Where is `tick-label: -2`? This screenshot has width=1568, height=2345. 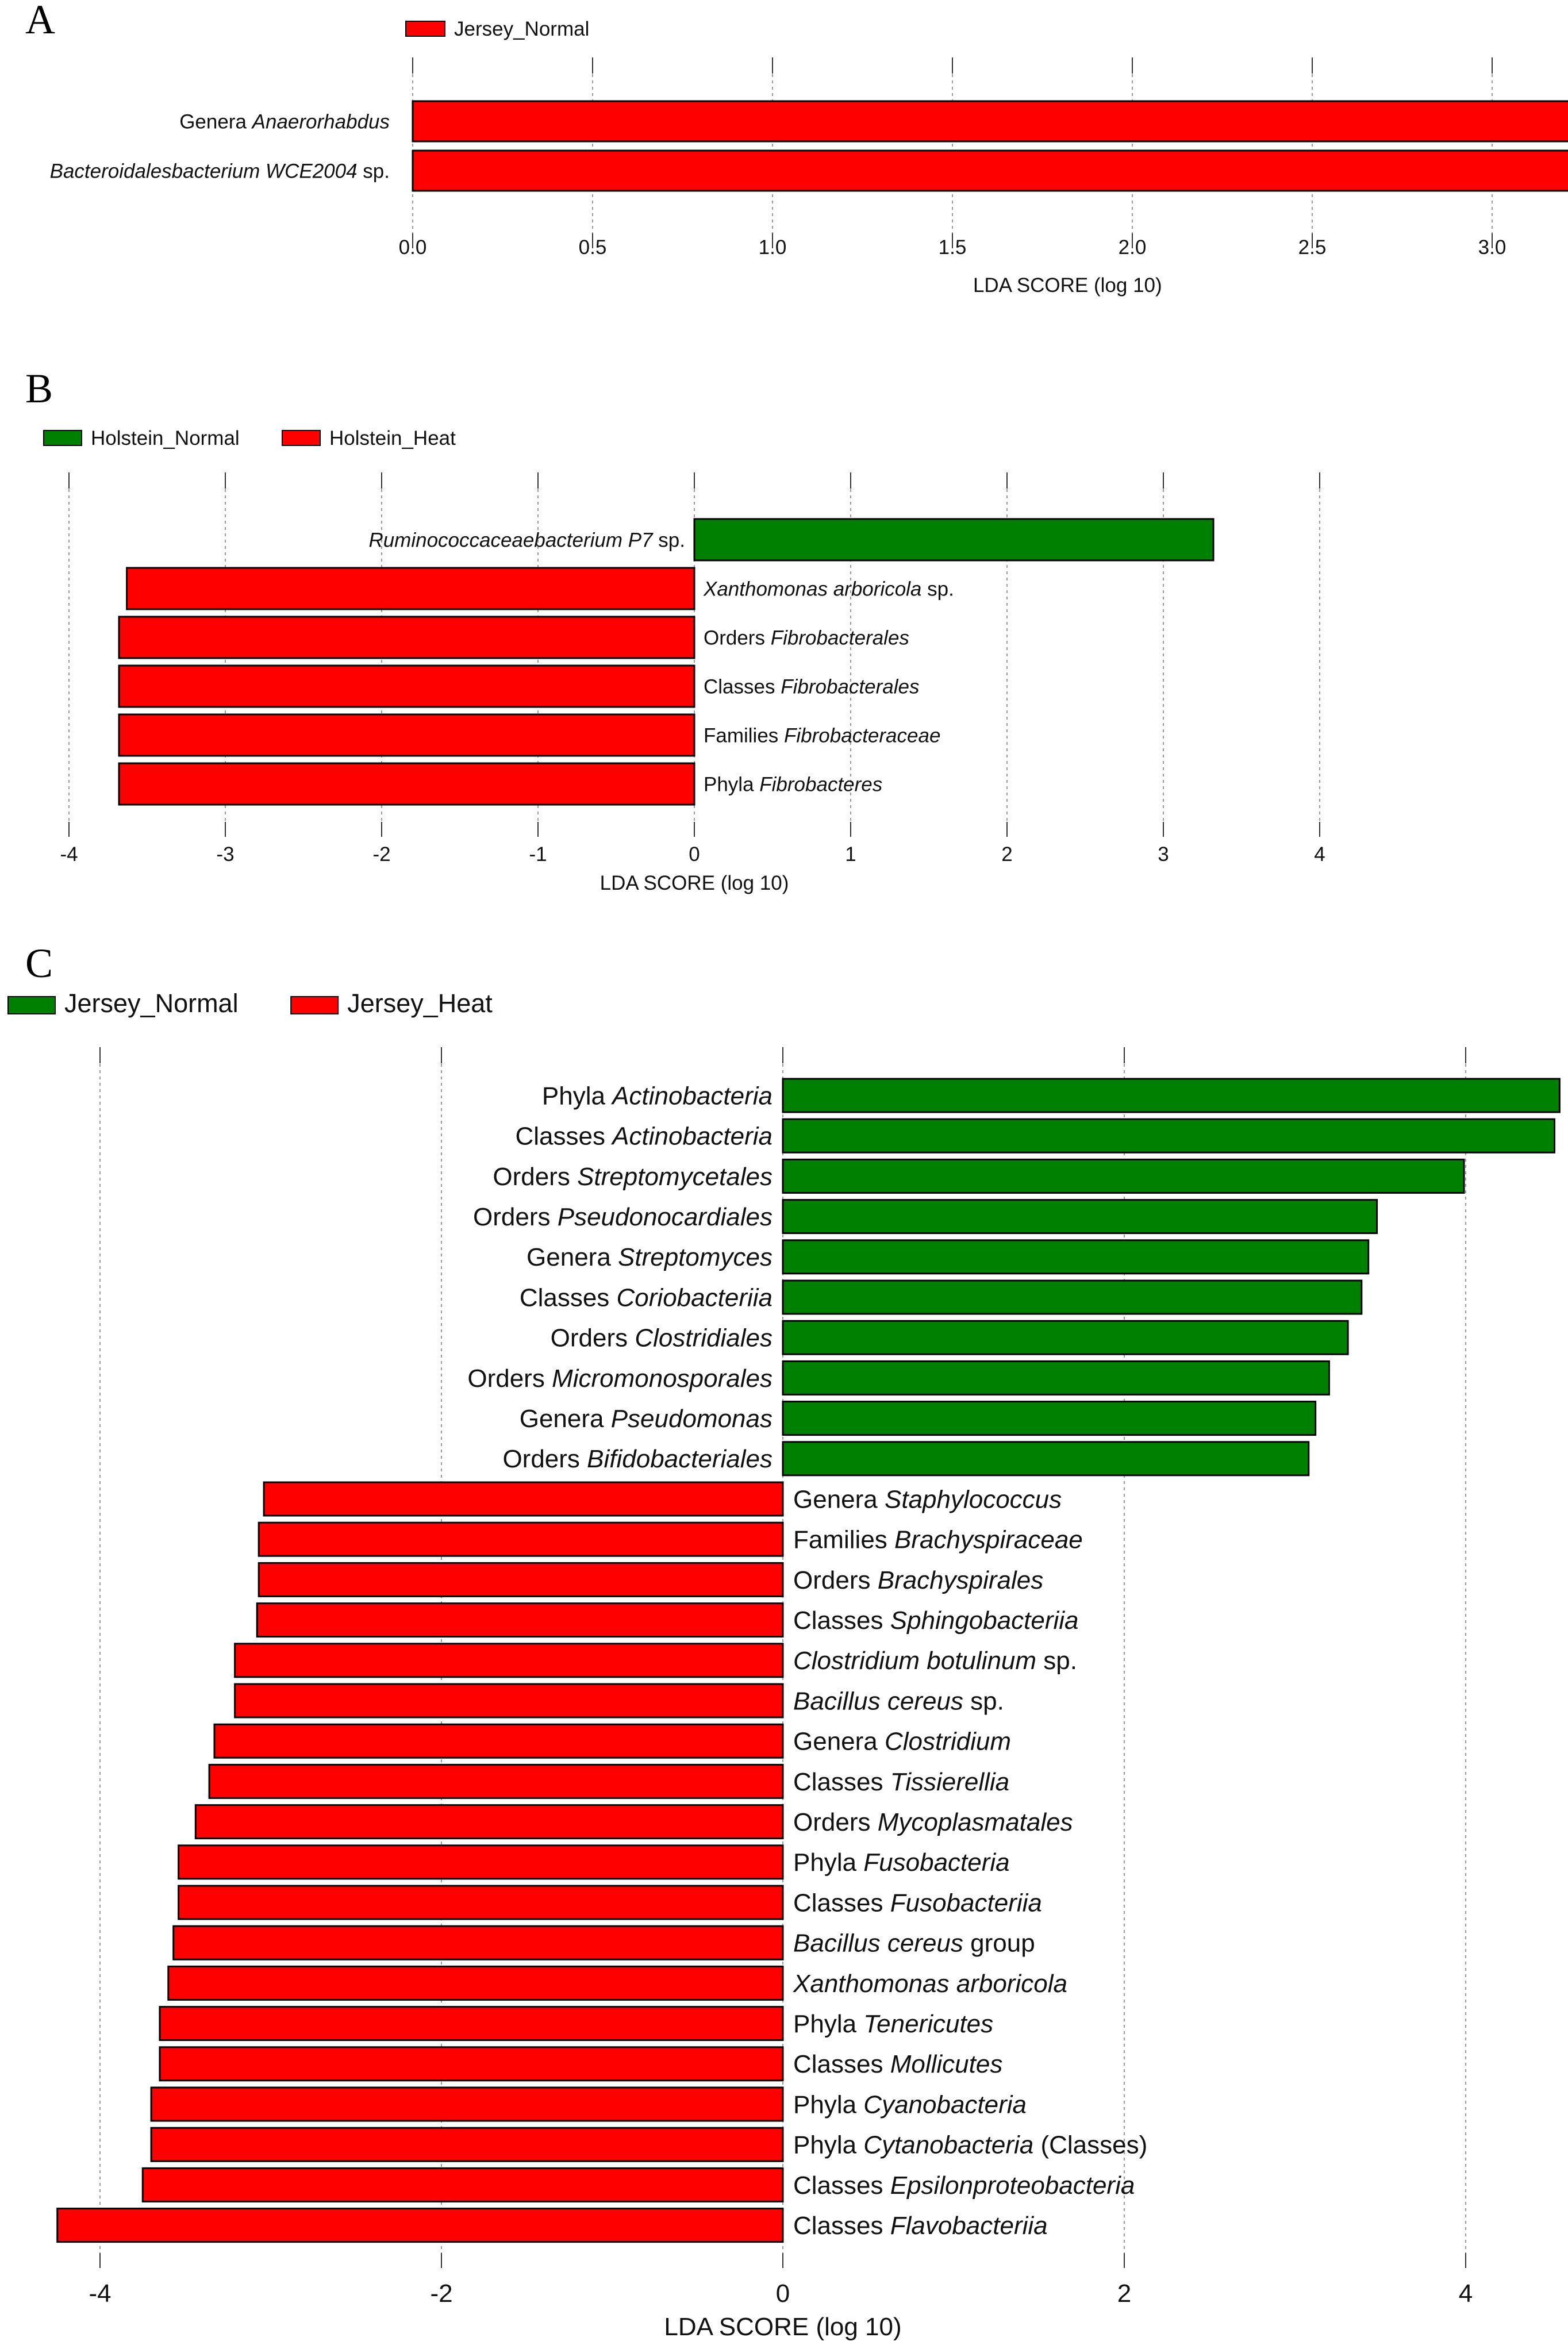
tick-label: -2 is located at coordinates (381, 854).